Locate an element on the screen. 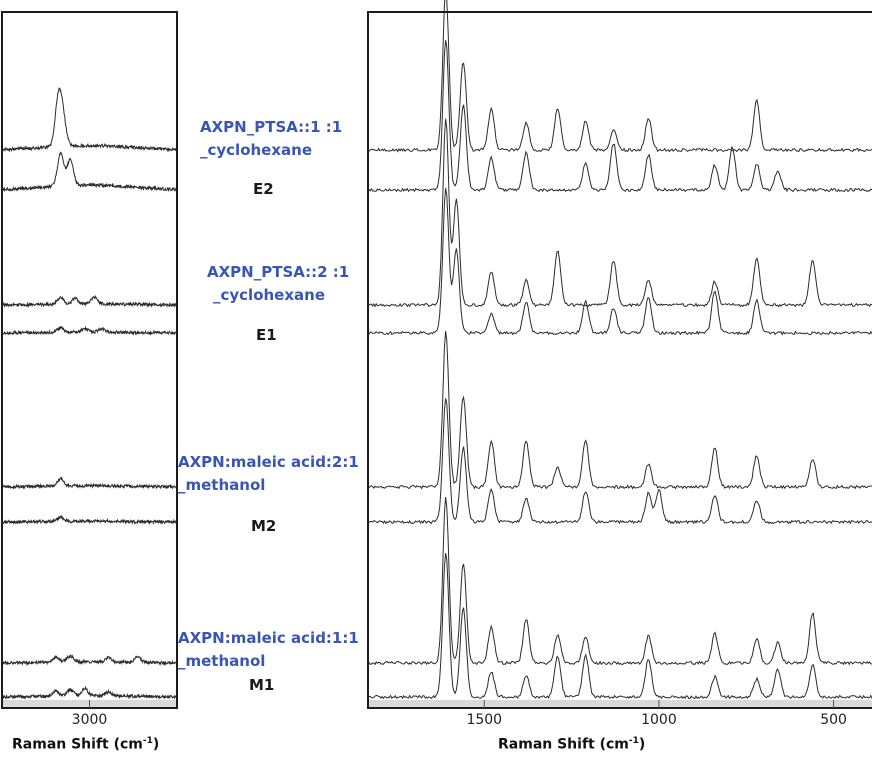 This screenshot has height=761, width=872. right-axis-ticks: 1500 1000 500 is located at coordinates (656, 714).